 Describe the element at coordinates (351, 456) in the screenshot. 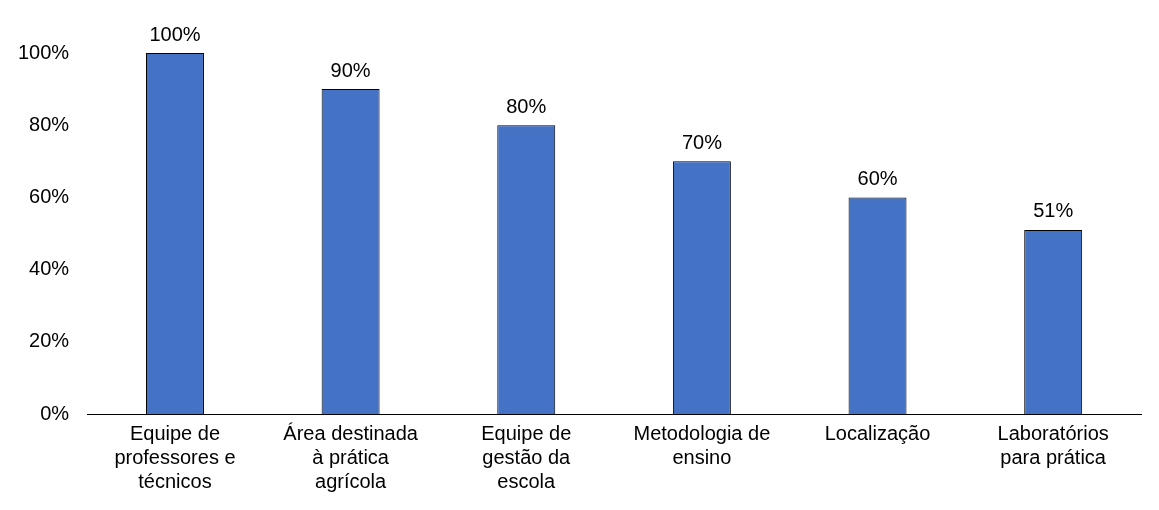

I see `x-tick-label: Área destinada à prática agrícola` at that location.